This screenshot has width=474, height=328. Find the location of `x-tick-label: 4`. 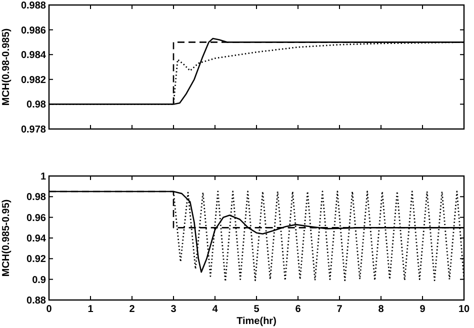

x-tick-label: 4 is located at coordinates (215, 309).